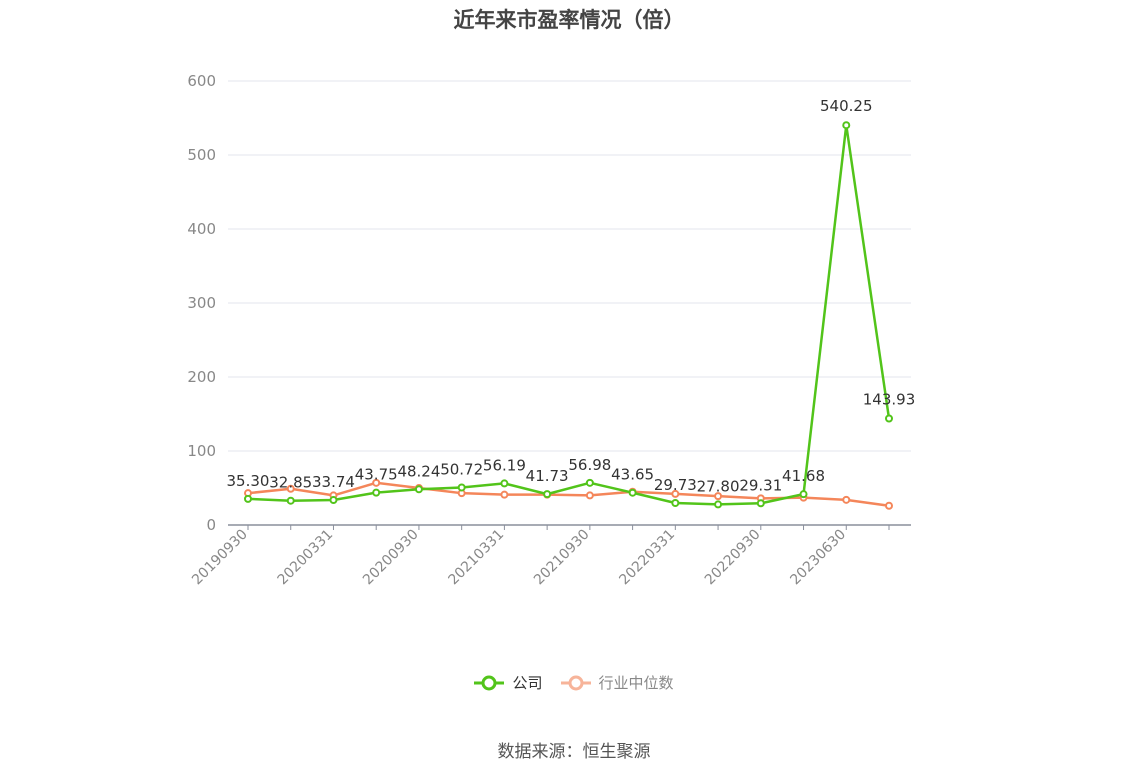  I want to click on y-tick-label: 100, so click(201, 451).